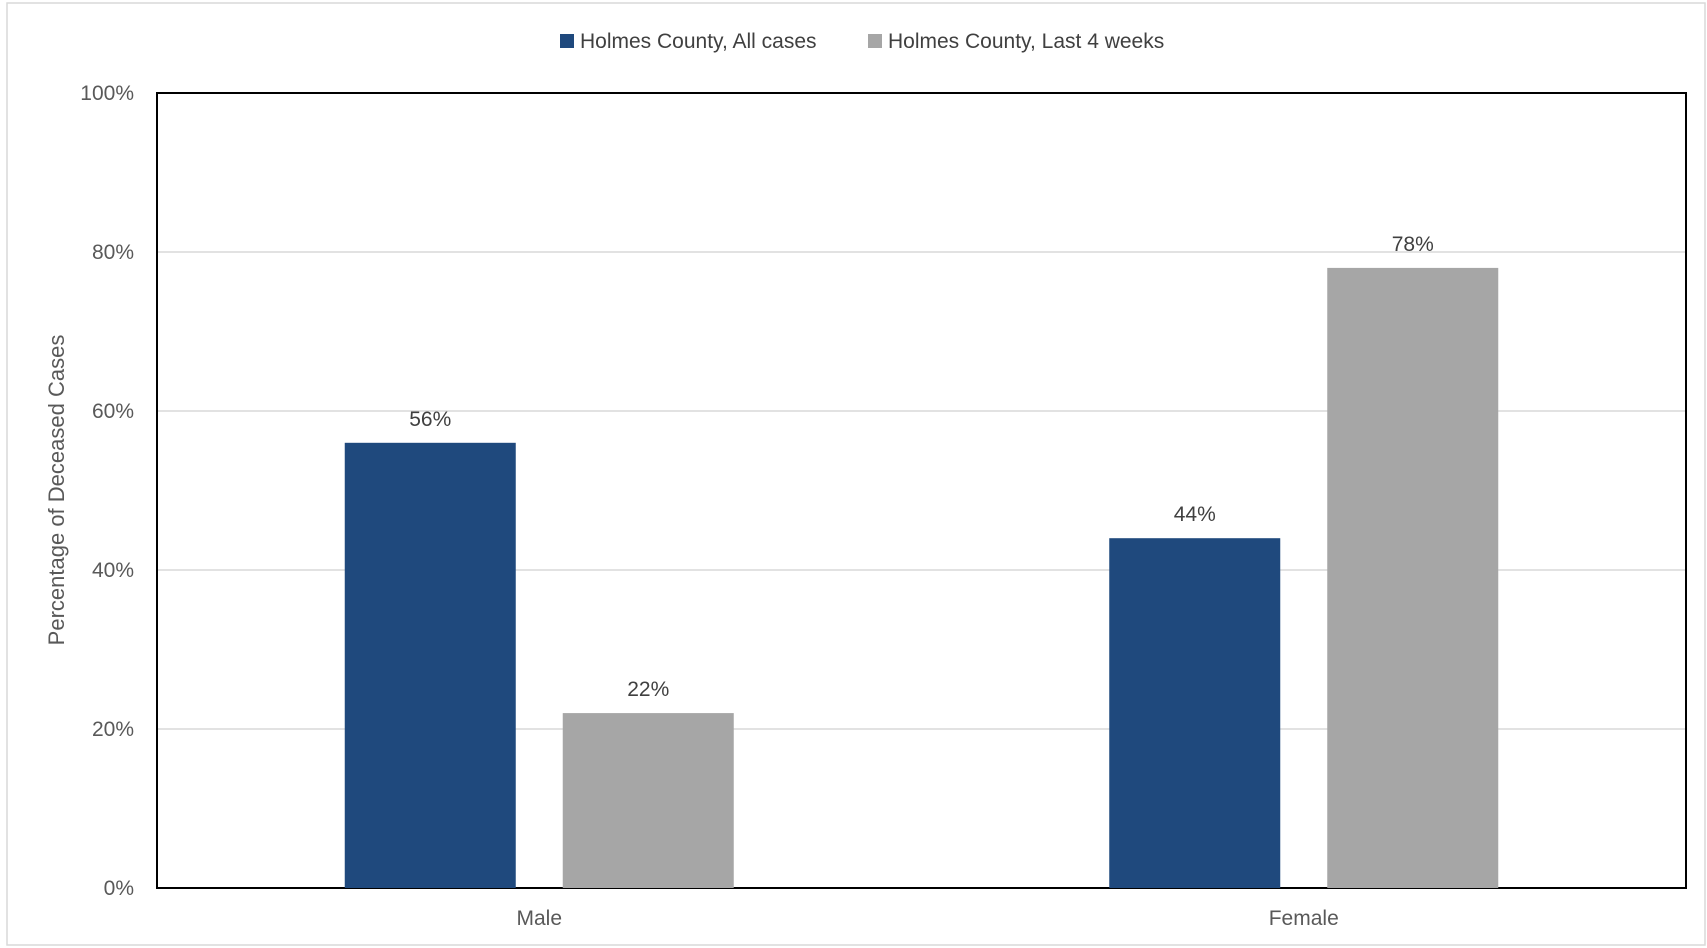  I want to click on legend-label: Holmes County, Last 4 weeks, so click(1026, 41).